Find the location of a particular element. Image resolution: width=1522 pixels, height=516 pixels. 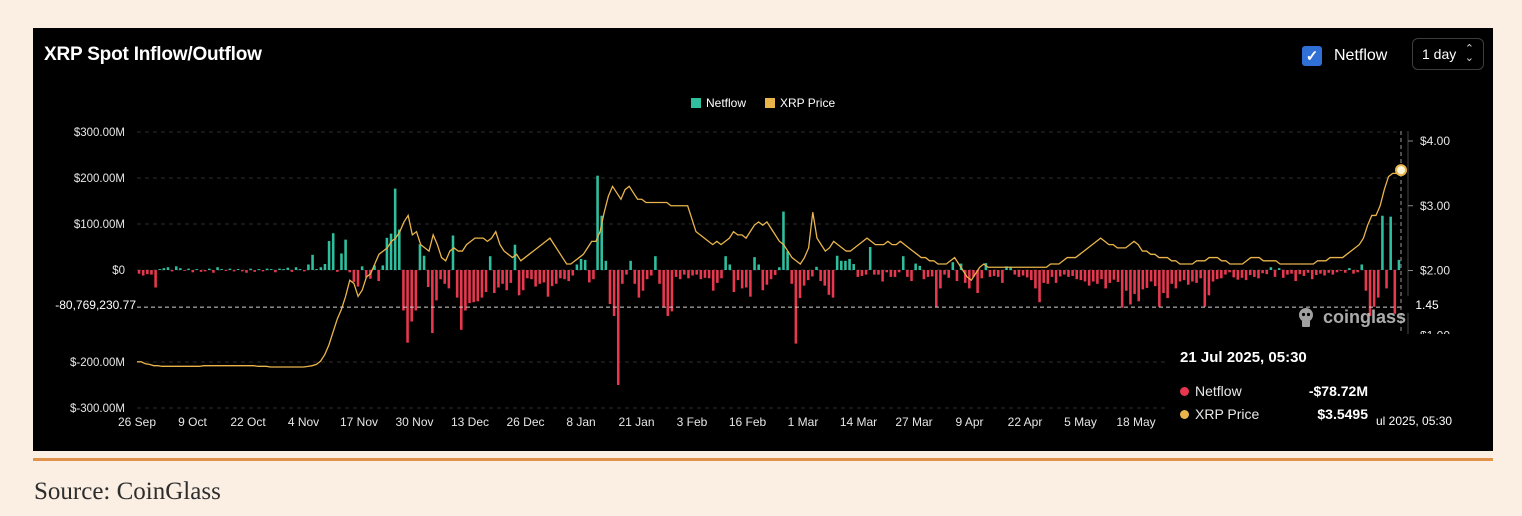

legend-netflow-label: Netflow is located at coordinates (726, 103).